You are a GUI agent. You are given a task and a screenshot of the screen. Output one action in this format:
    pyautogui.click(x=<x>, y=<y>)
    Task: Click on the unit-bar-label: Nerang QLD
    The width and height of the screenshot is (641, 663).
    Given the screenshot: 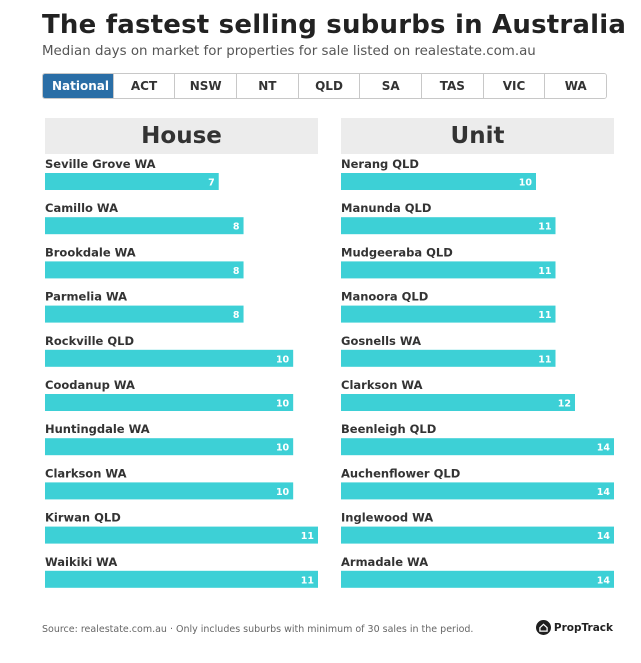 What is the action you would take?
    pyautogui.click(x=380, y=164)
    